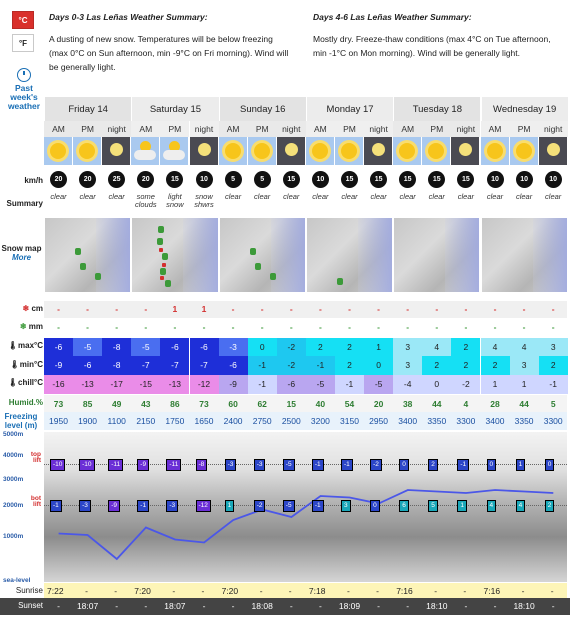 This screenshot has width=570, height=620. What do you see at coordinates (30, 605) in the screenshot?
I see `sunset-label: Sunset` at bounding box center [30, 605].